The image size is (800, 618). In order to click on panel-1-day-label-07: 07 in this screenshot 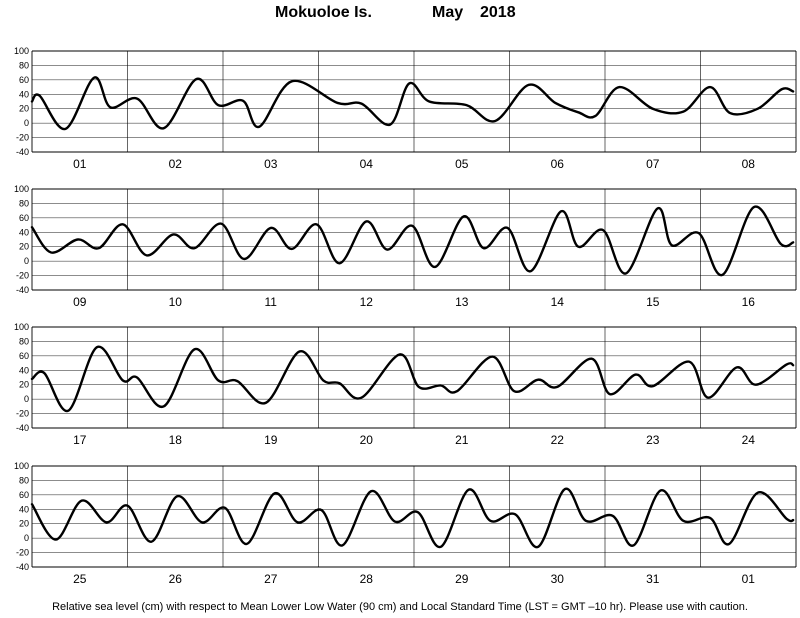, I will do `click(653, 164)`.